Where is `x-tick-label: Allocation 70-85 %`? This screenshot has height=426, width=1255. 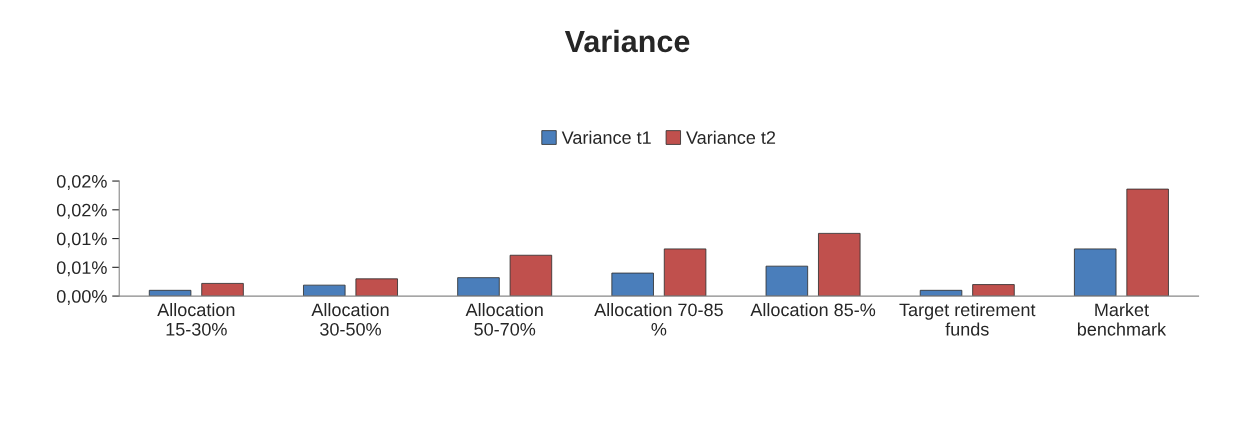
x-tick-label: Allocation 70-85 % is located at coordinates (658, 319).